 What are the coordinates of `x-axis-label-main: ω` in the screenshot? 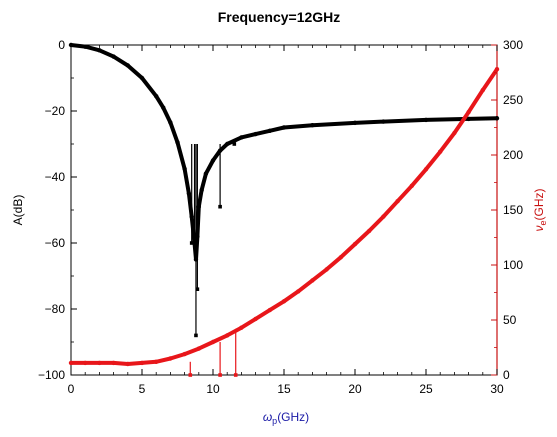 It's located at (267, 417).